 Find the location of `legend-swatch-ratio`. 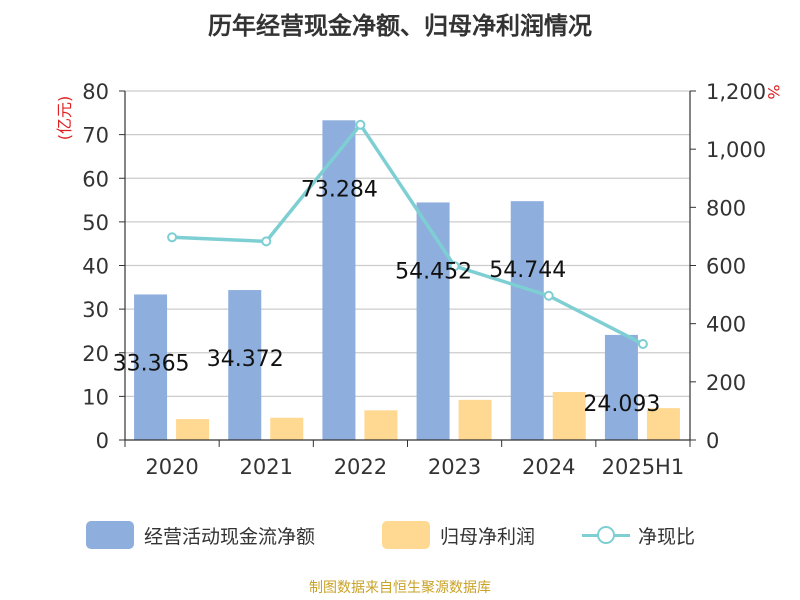

legend-swatch-ratio is located at coordinates (606, 535).